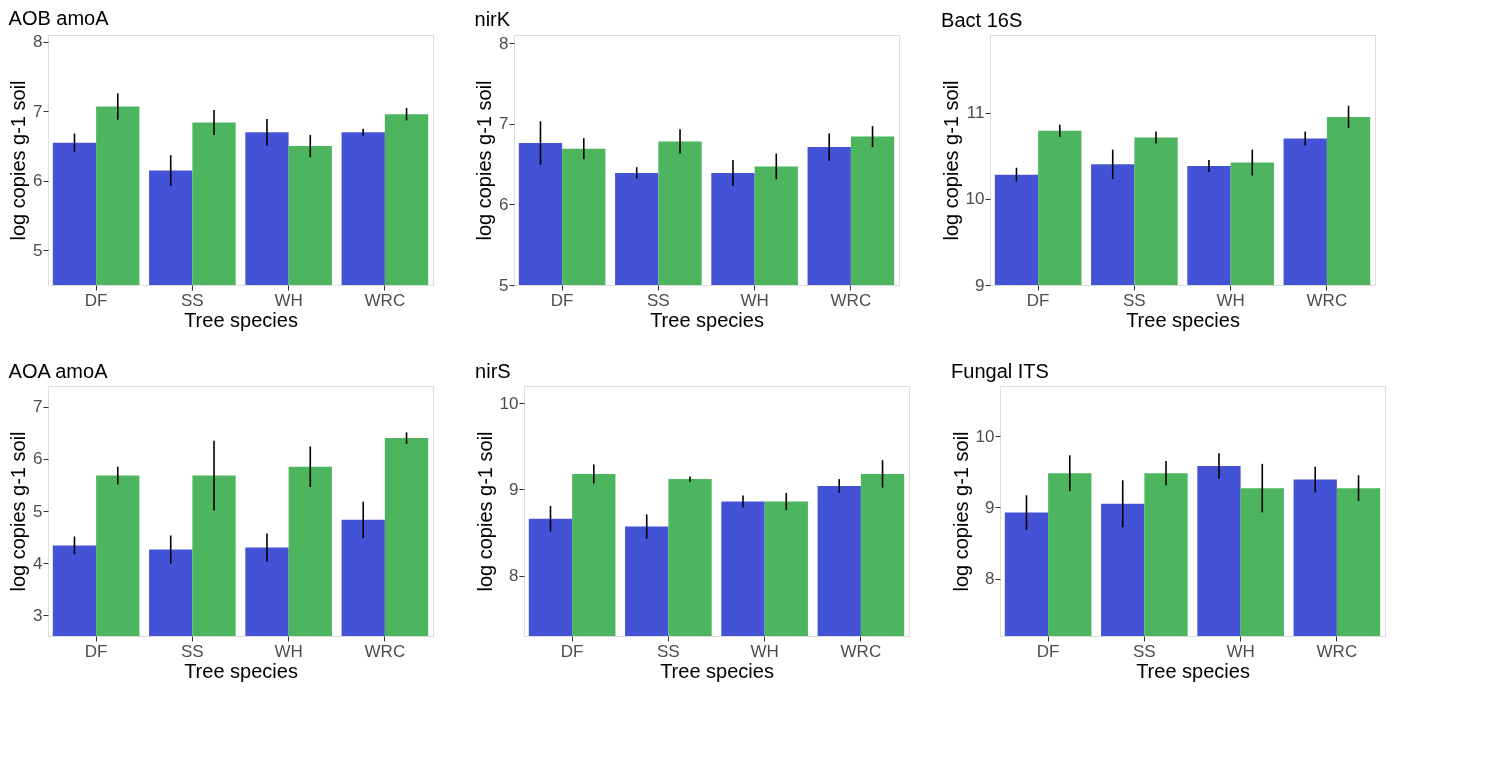 Image resolution: width=1507 pixels, height=777 pixels. What do you see at coordinates (493, 371) in the screenshot?
I see `chart-title: nirS` at bounding box center [493, 371].